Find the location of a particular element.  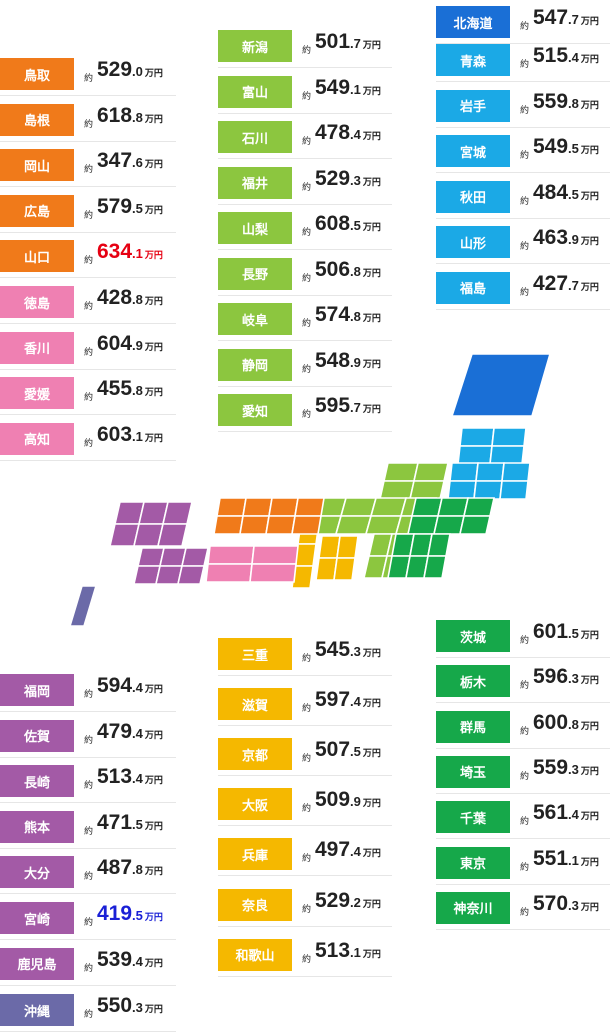

prefecture-badge: 北海道 is located at coordinates (473, 22).